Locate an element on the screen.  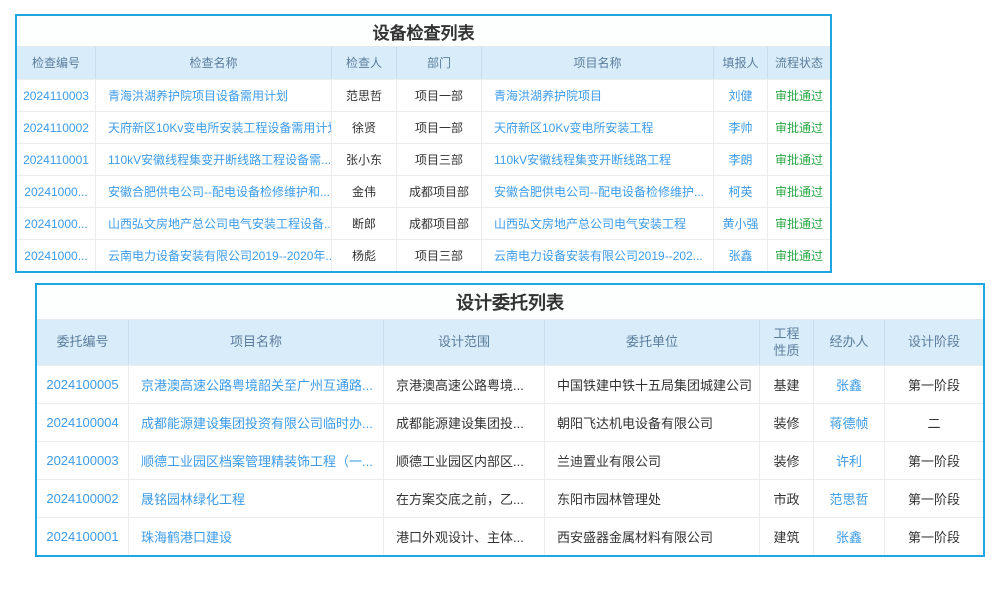
column-header-department: 部门 is located at coordinates (439, 63).